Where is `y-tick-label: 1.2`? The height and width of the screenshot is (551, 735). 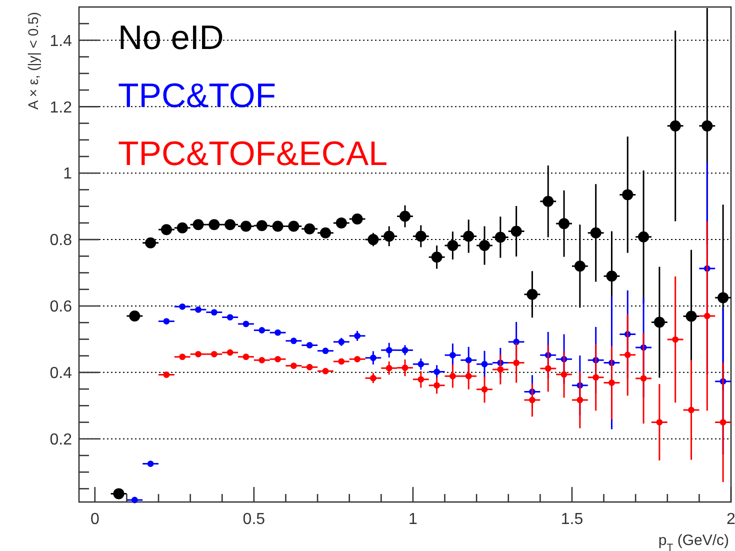 y-tick-label: 1.2 is located at coordinates (61, 107).